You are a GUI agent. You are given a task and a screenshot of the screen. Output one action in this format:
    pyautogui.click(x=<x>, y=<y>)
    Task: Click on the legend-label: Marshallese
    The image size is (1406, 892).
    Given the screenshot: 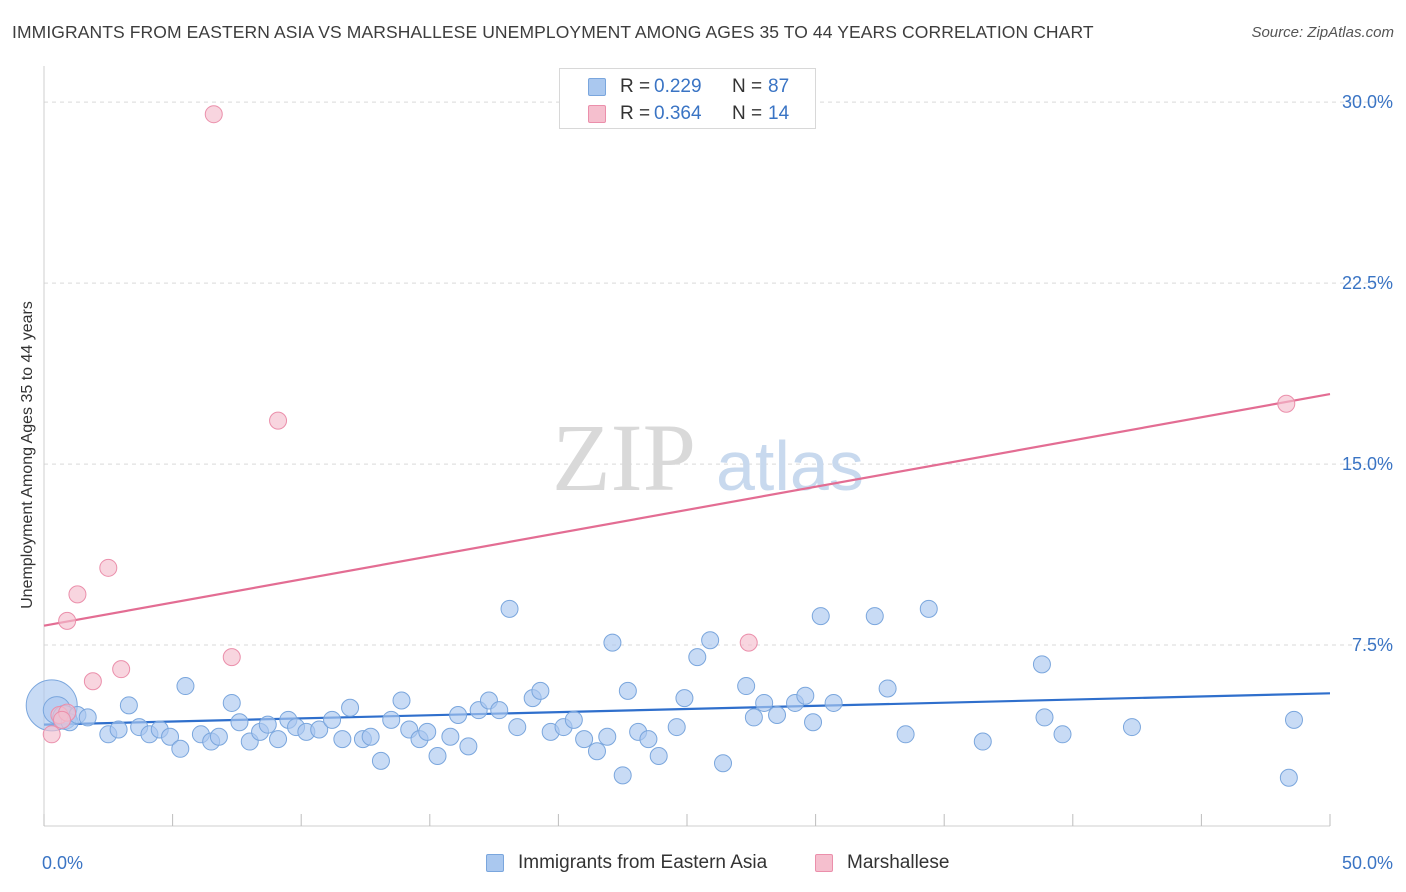 What is the action you would take?
    pyautogui.click(x=898, y=862)
    